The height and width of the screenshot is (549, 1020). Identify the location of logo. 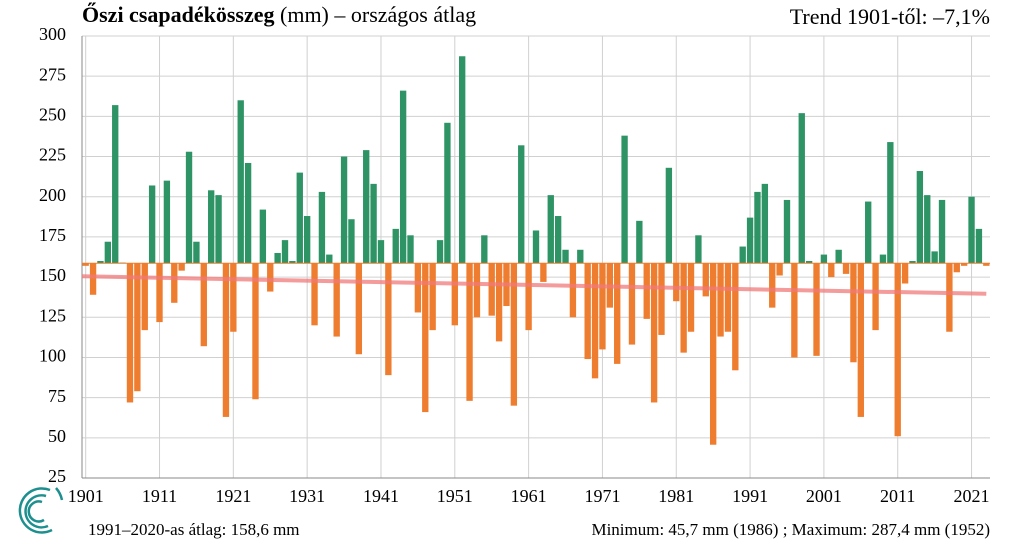
(41, 510).